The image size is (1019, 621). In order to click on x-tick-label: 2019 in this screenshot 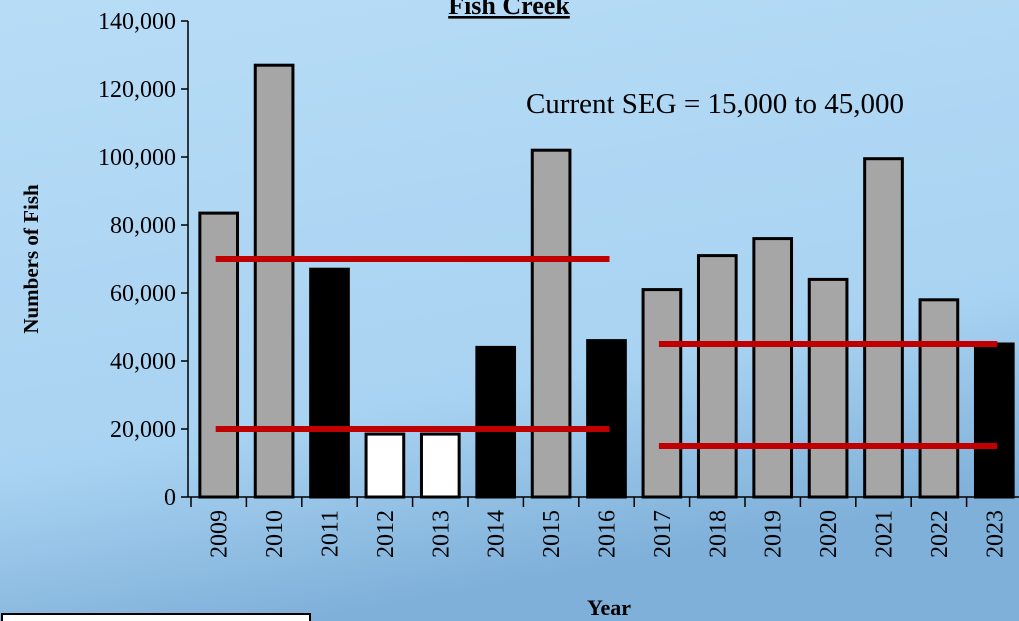, I will do `click(774, 534)`.